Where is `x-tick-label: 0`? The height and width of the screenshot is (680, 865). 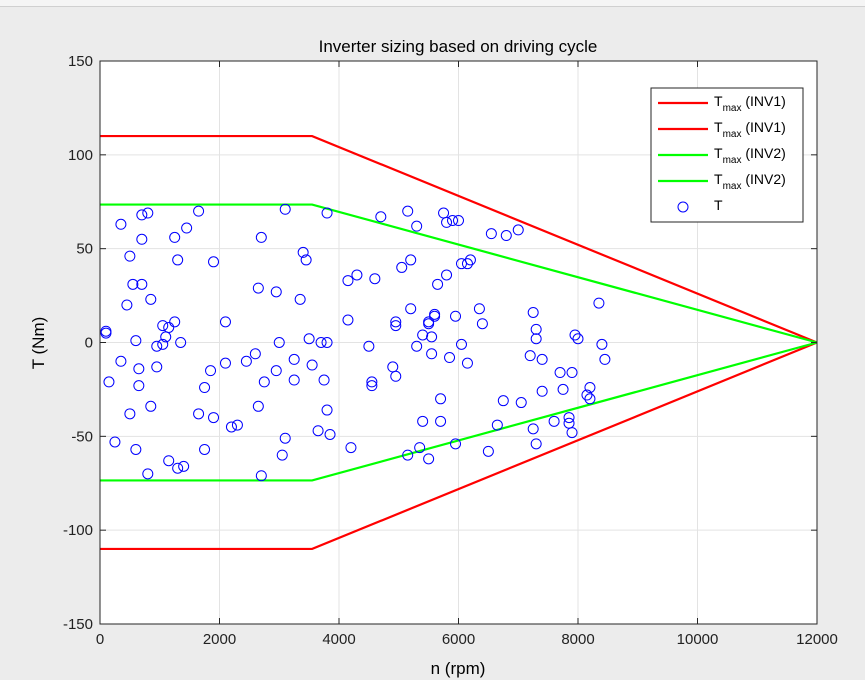
x-tick-label: 0 is located at coordinates (100, 639).